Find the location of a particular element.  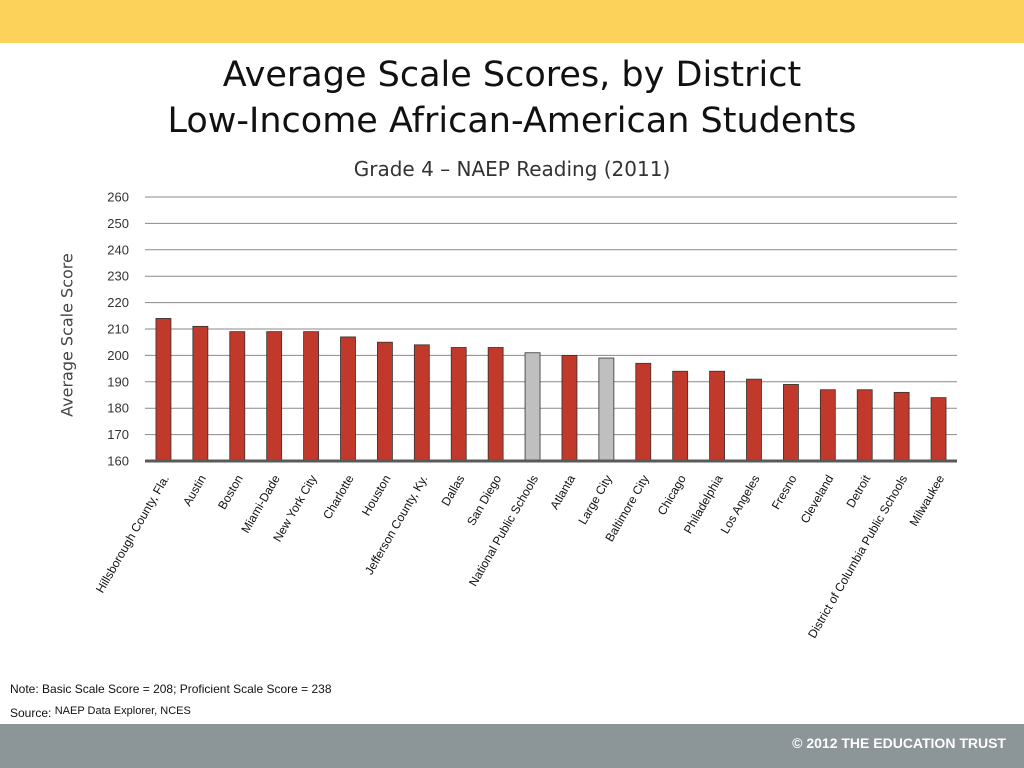

x-tick-label: Atlanta is located at coordinates (562, 492).